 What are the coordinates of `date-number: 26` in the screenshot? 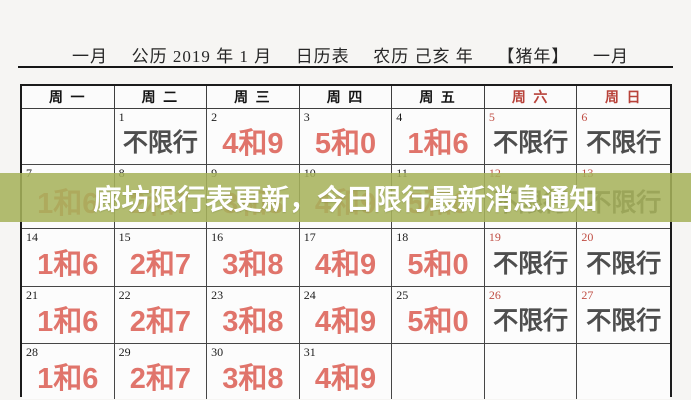 It's located at (494, 295).